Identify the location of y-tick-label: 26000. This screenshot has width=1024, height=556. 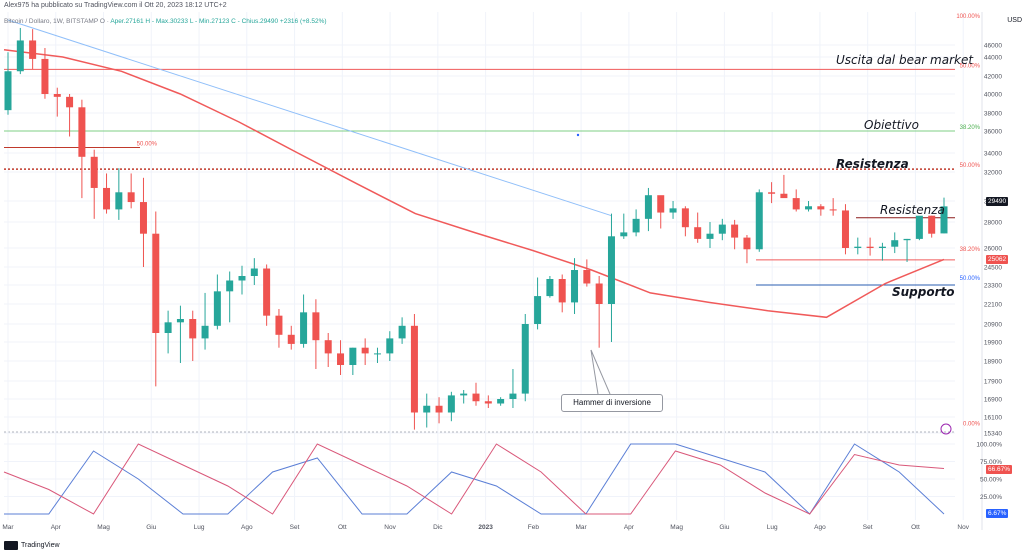
(993, 249).